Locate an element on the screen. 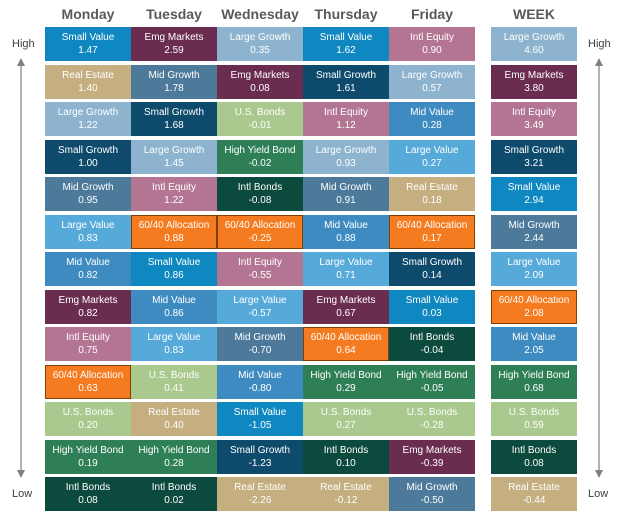 This screenshot has width=624, height=514. return-value: 1.45 is located at coordinates (174, 163).